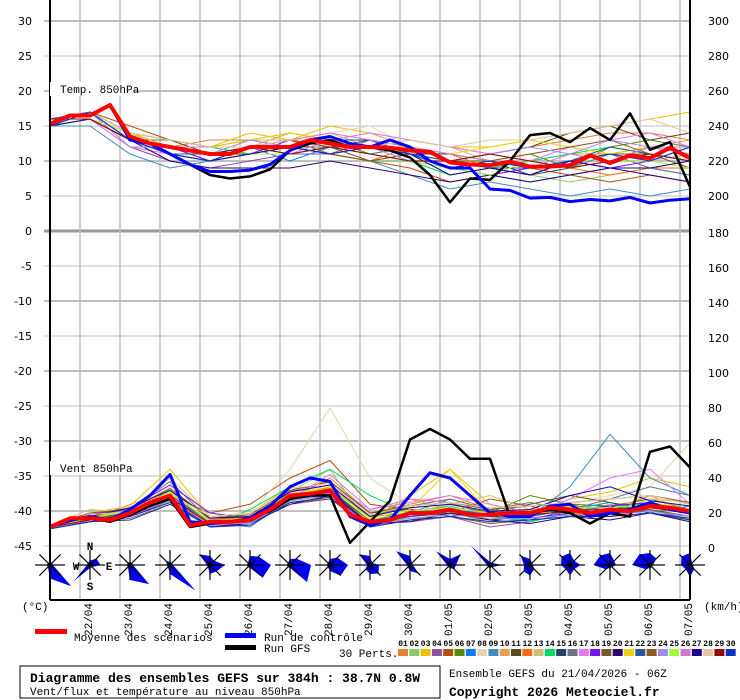  What do you see at coordinates (708, 644) in the screenshot?
I see `pert-legend-number: 28` at bounding box center [708, 644].